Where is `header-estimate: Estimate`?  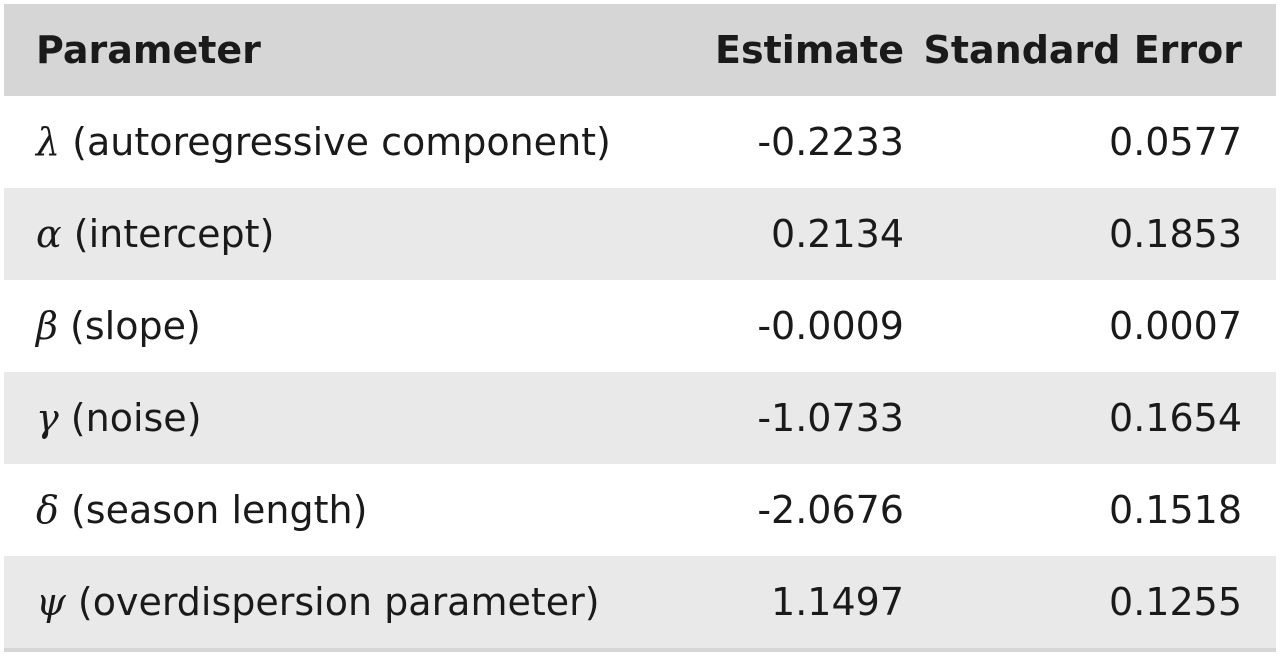 header-estimate: Estimate is located at coordinates (809, 50).